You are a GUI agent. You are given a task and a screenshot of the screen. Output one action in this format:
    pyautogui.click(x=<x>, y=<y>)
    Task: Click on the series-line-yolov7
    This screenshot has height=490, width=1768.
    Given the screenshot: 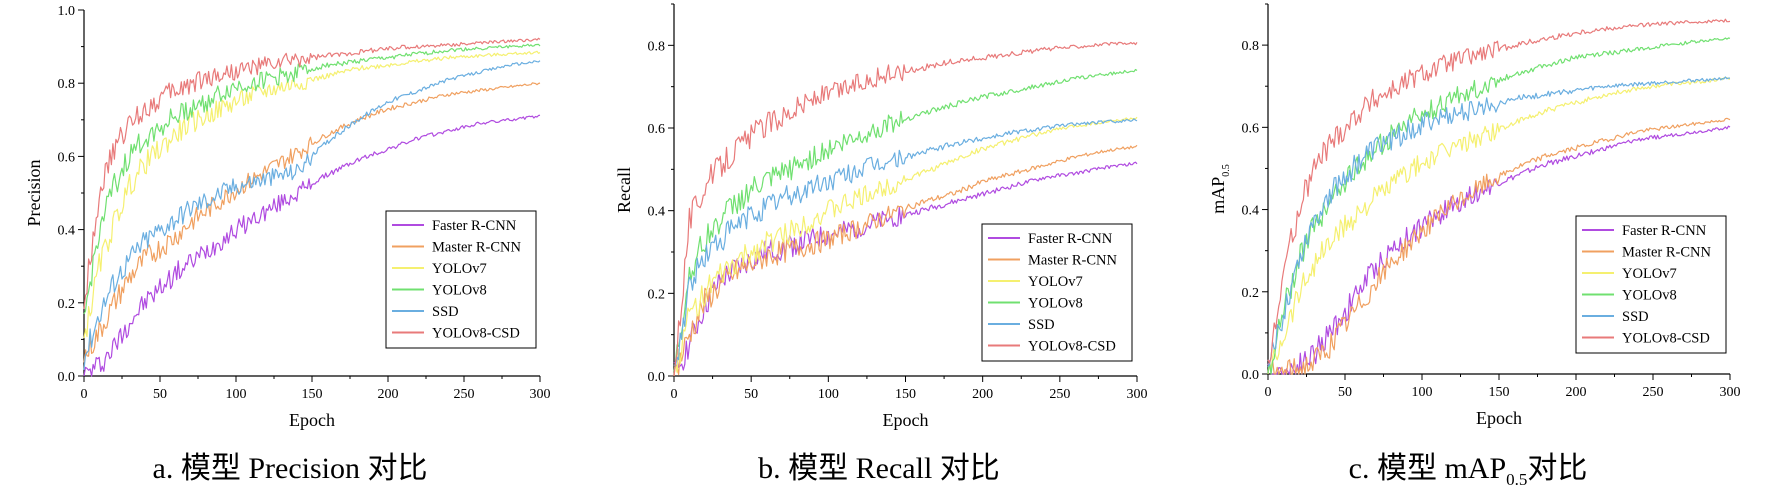 What is the action you would take?
    pyautogui.click(x=905, y=246)
    